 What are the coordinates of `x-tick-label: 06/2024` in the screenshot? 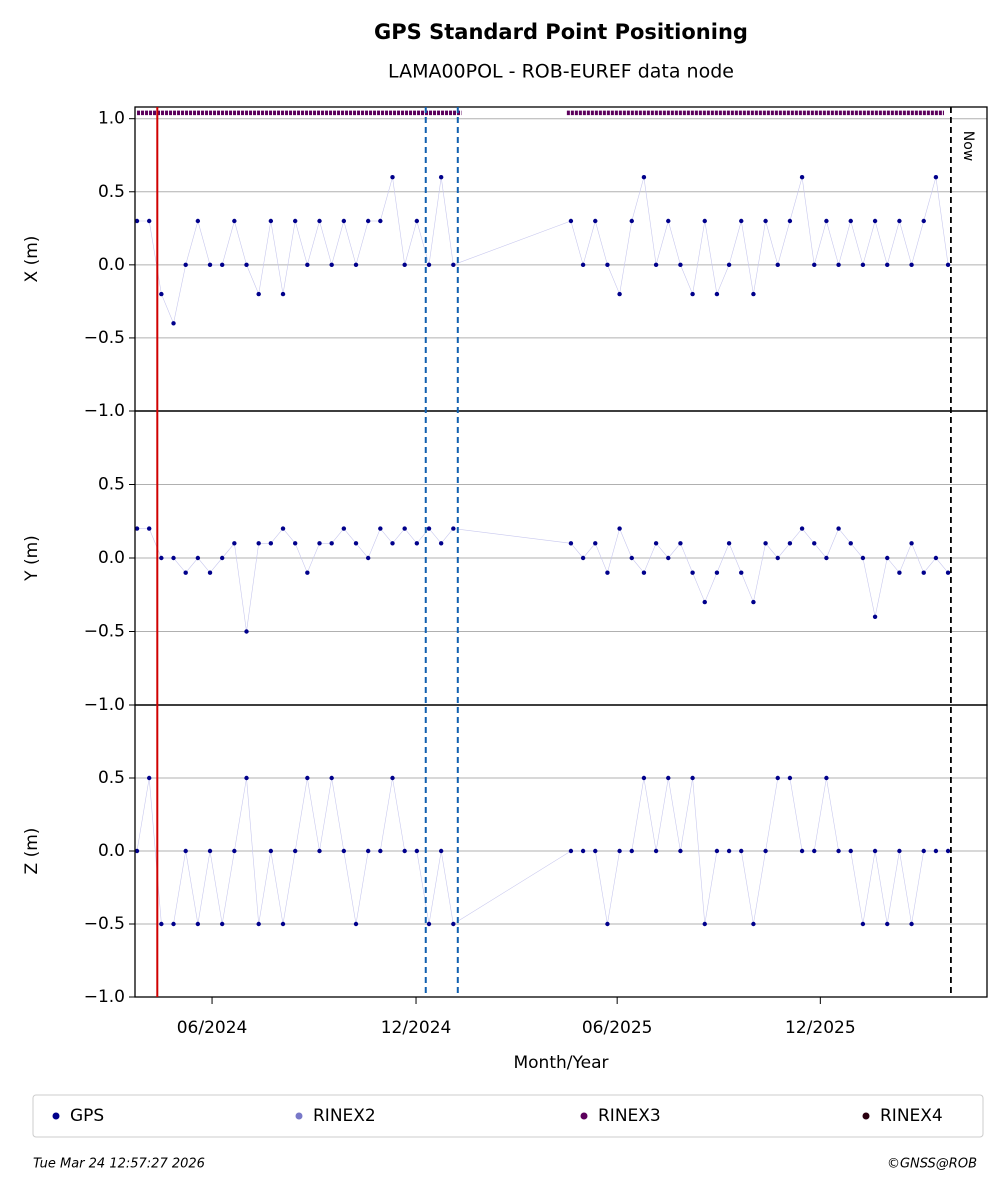 It's located at (212, 1028).